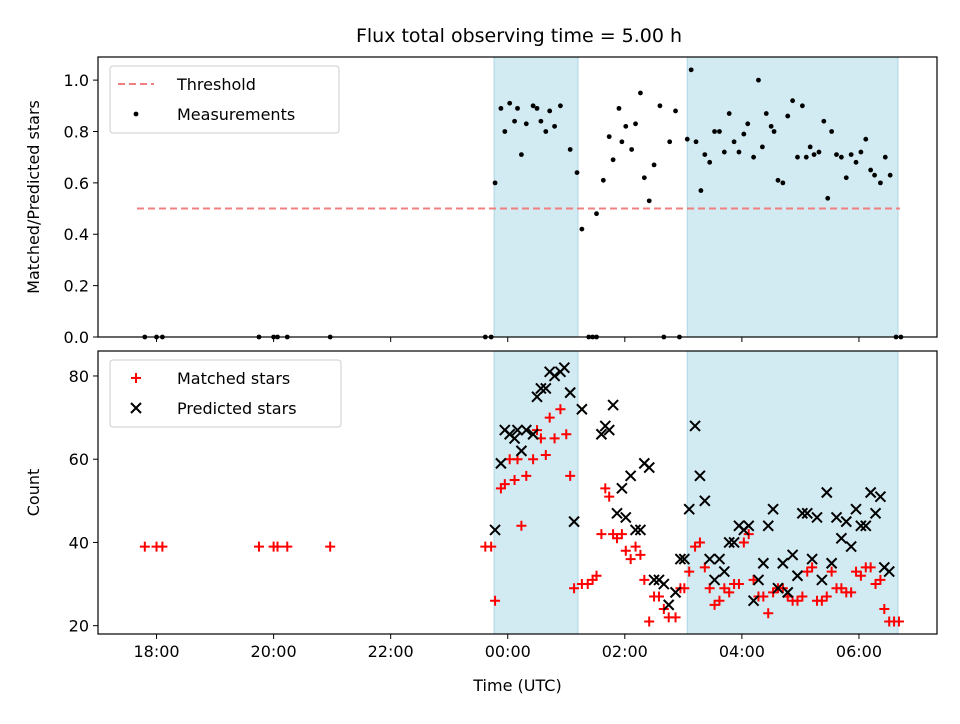 The image size is (960, 724). I want to click on y-tick-label: 40, so click(79, 542).